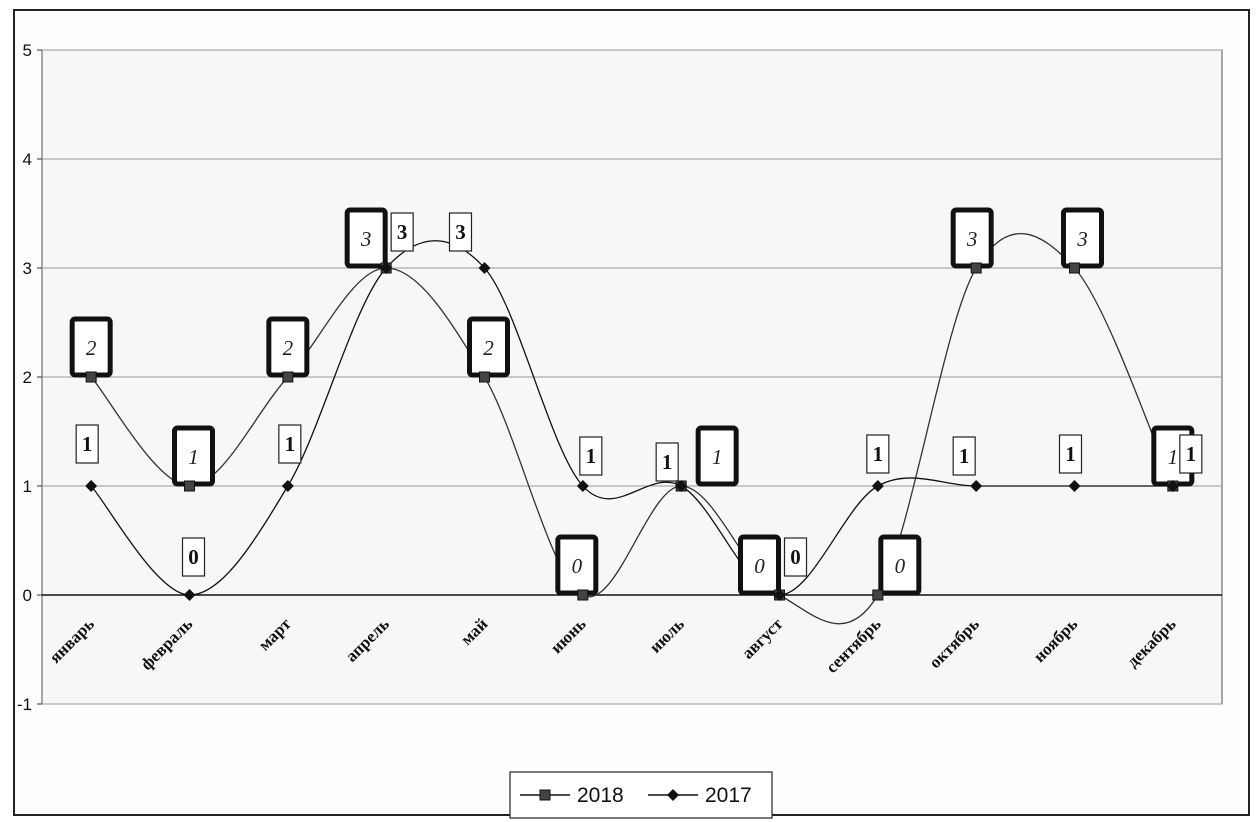  What do you see at coordinates (673, 795) in the screenshot?
I see `legend-marker-diamond` at bounding box center [673, 795].